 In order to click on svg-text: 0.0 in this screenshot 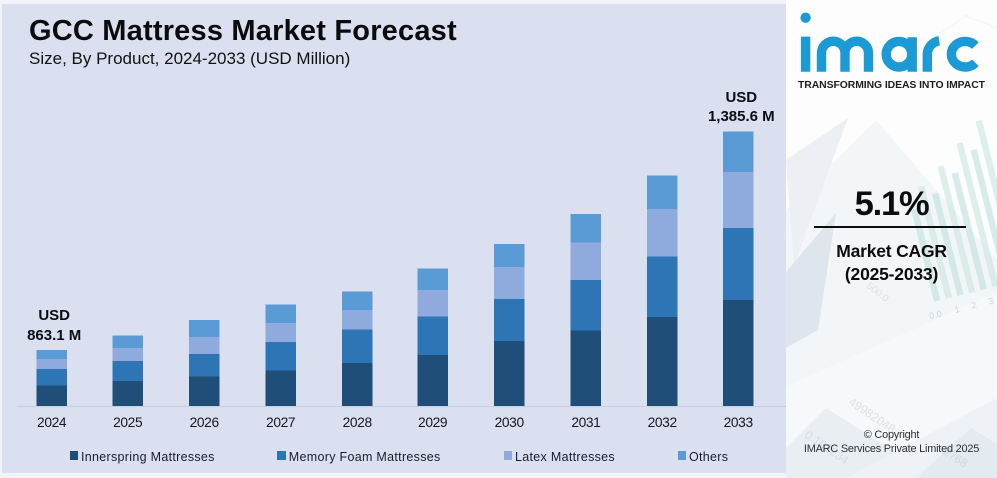, I will do `click(935, 315)`.